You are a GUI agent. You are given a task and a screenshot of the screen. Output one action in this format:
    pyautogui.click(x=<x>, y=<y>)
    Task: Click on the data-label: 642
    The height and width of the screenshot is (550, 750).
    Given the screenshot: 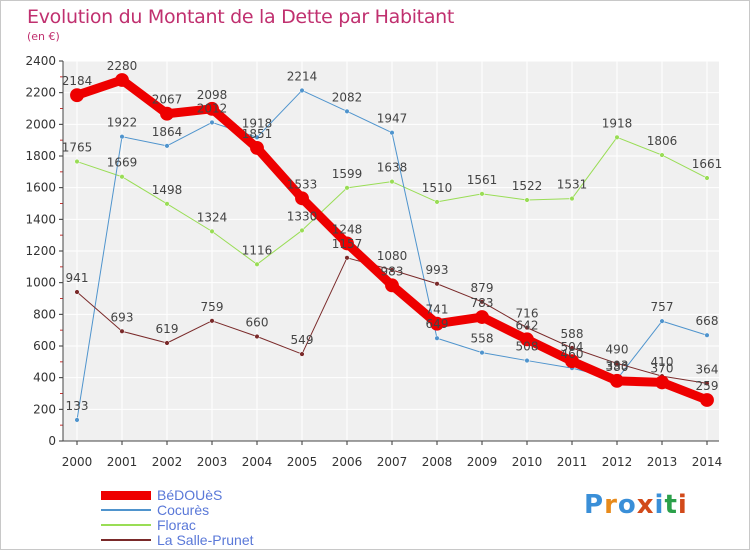 What is the action you would take?
    pyautogui.click(x=527, y=325)
    